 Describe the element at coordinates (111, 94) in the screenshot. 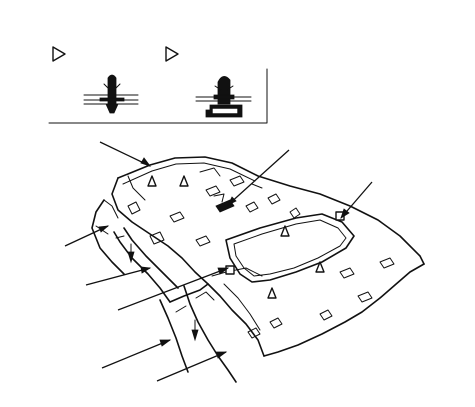

I see `push-clip-icon` at that location.